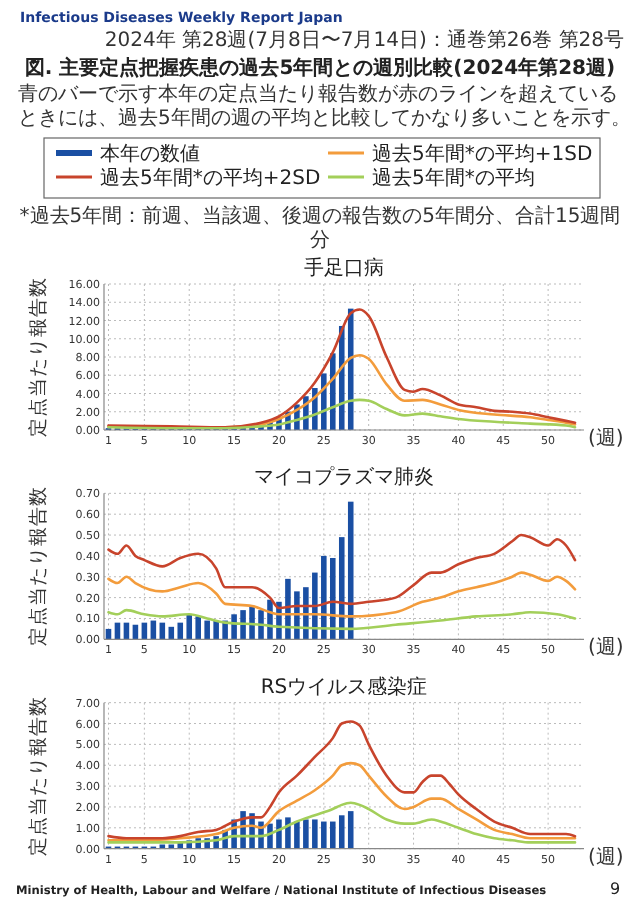 This screenshot has height=906, width=640. What do you see at coordinates (150, 154) in the screenshot?
I see `legend-label: 本年の数値` at bounding box center [150, 154].